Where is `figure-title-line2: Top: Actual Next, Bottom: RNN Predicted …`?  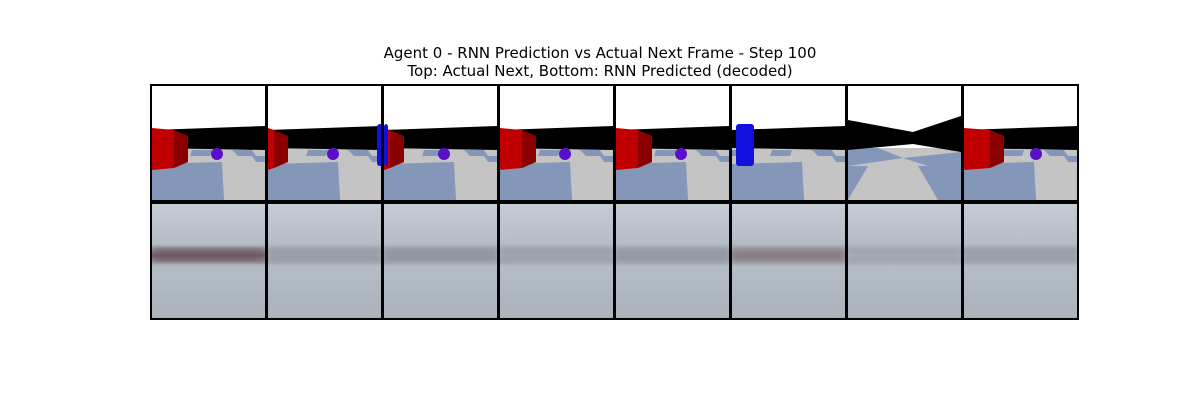 figure-title-line2: Top: Actual Next, Bottom: RNN Predicted … is located at coordinates (600, 71).